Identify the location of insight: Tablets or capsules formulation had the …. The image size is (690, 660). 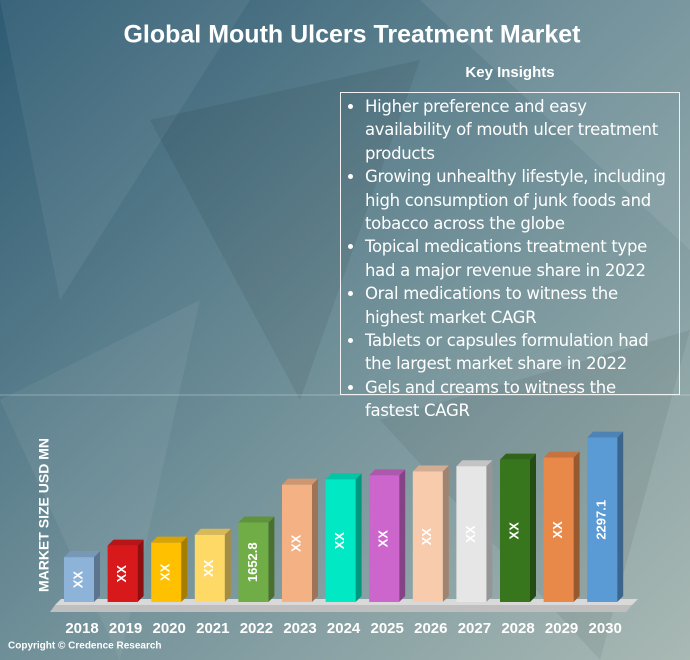
(519, 352).